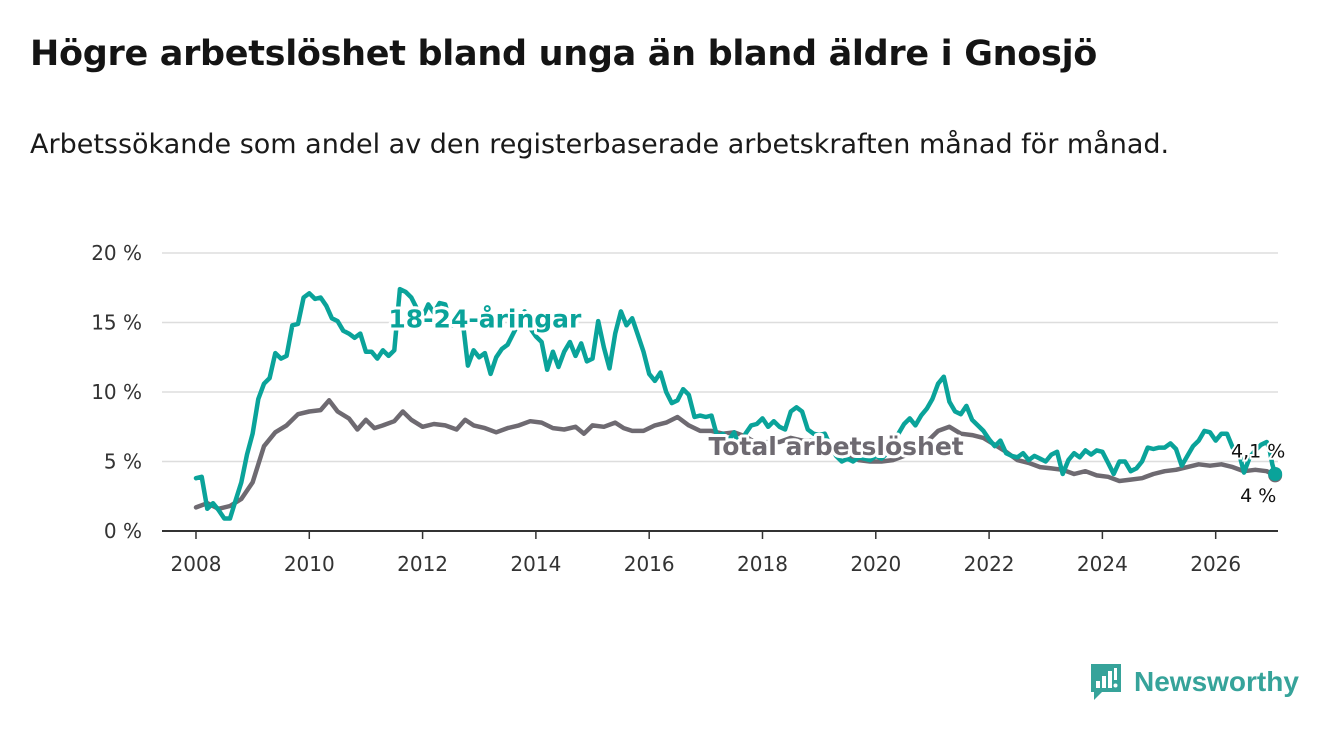 This screenshot has height=734, width=1340. I want to click on end-marker-youth, so click(1275, 474).